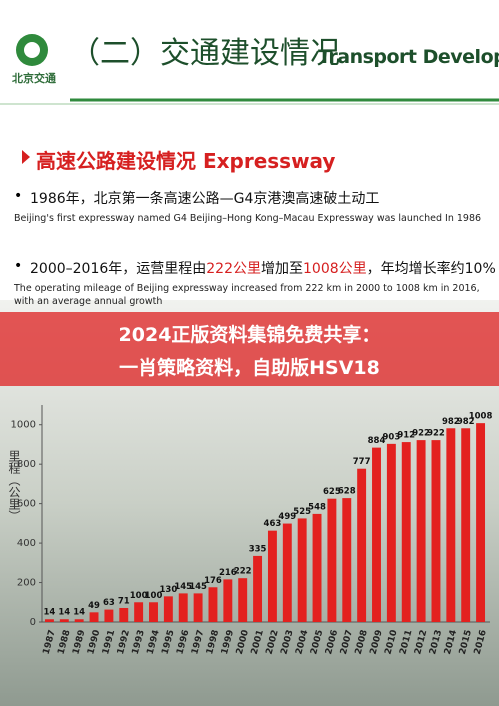 Image resolution: width=499 pixels, height=706 pixels. Describe the element at coordinates (362, 462) in the screenshot. I see `value-label: 777` at that location.